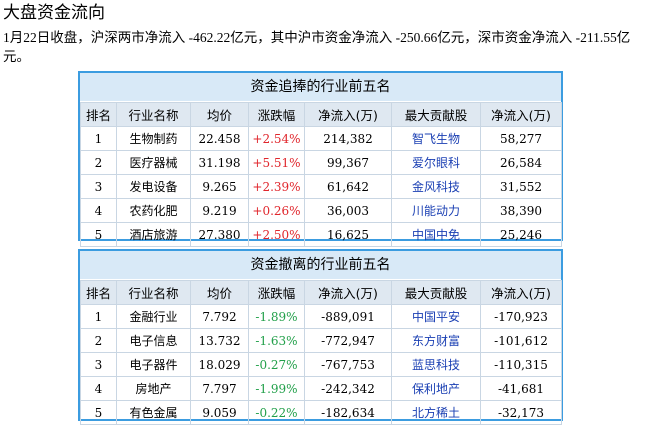 Image resolution: width=647 pixels, height=425 pixels. Describe the element at coordinates (436, 340) in the screenshot. I see `top-stock-link: 东方财富` at that location.